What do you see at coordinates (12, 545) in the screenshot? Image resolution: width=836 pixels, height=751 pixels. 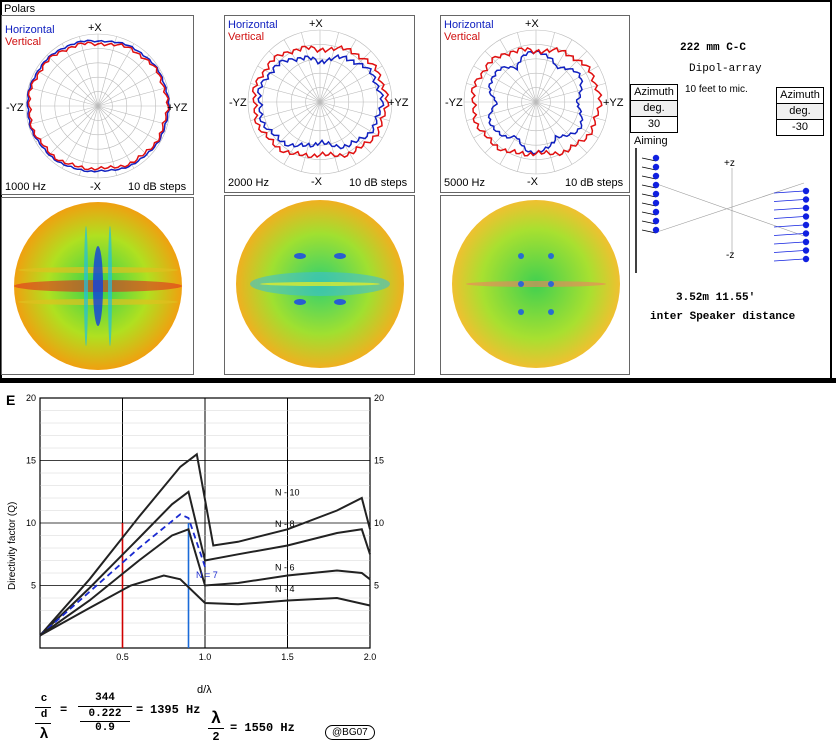 I see `y-axis-label: Directivity factor (Q)` at bounding box center [12, 545].